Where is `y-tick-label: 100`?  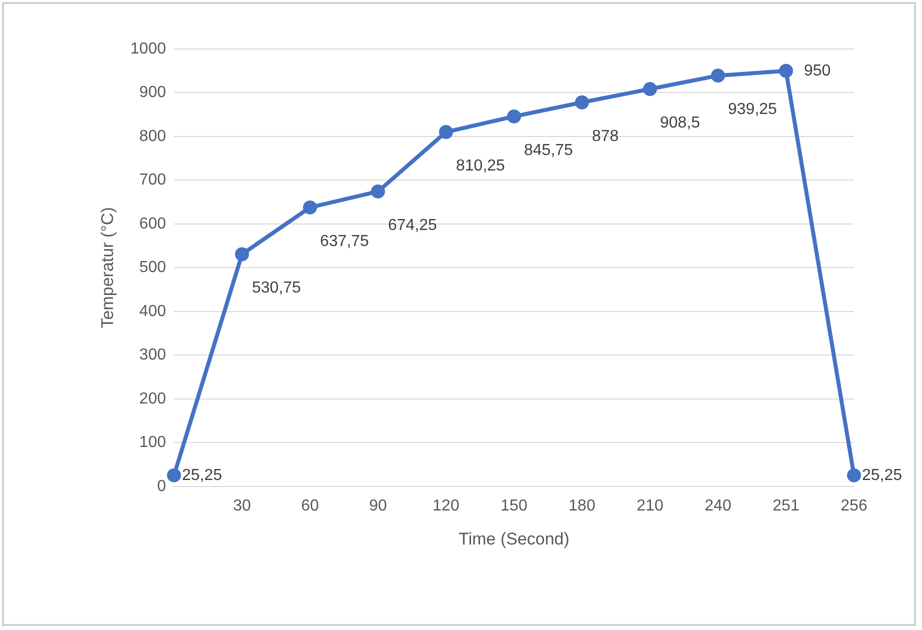 y-tick-label: 100 is located at coordinates (152, 443).